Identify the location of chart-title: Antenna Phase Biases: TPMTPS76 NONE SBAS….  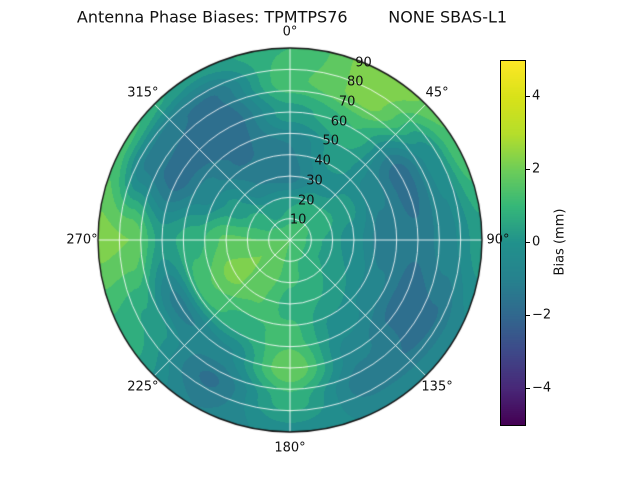
(292, 17).